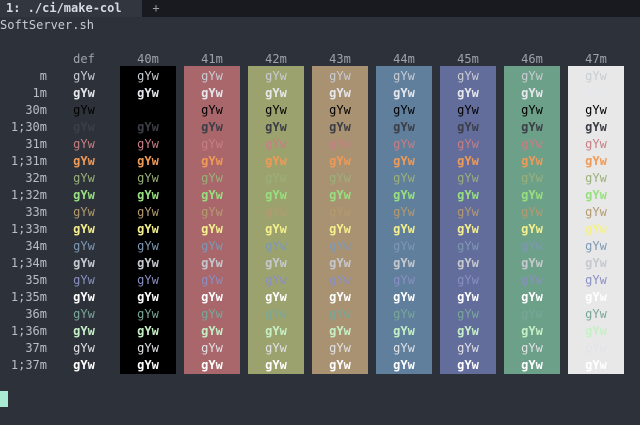 The height and width of the screenshot is (425, 640). What do you see at coordinates (212, 59) in the screenshot?
I see `column-header-41m: 41m` at bounding box center [212, 59].